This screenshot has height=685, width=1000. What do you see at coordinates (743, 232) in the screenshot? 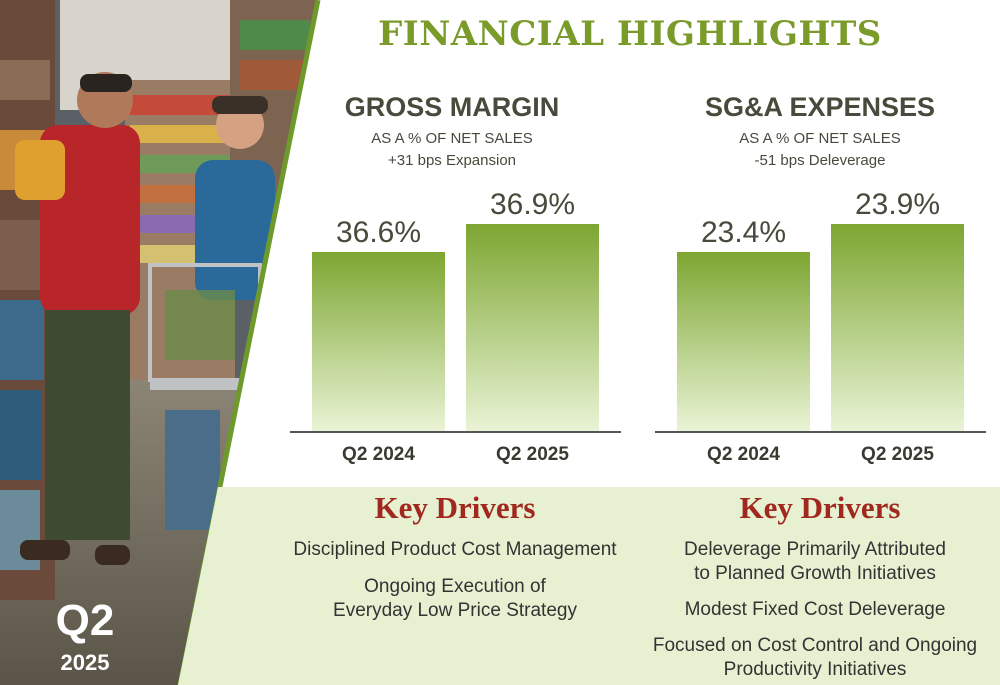
I see `bar-value-label: 23.4%` at bounding box center [743, 232].